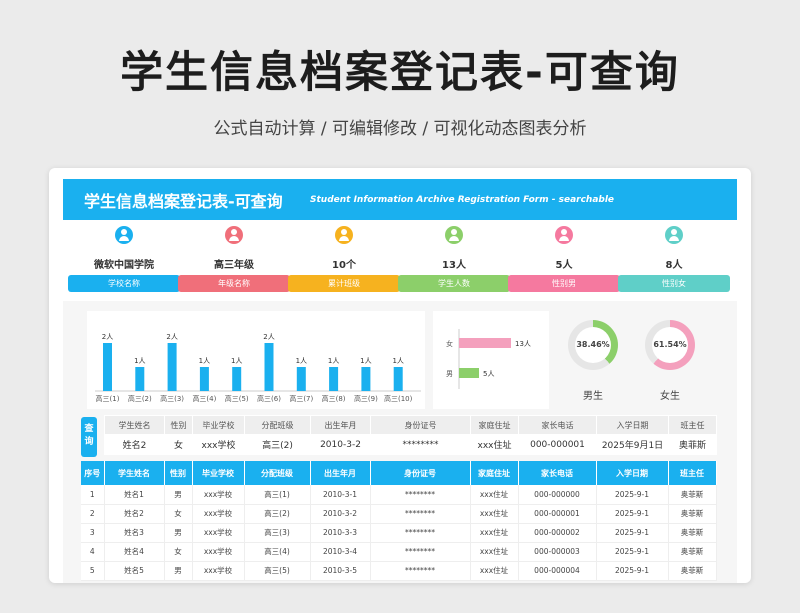 Image resolution: width=800 pixels, height=613 pixels. Describe the element at coordinates (593, 396) in the screenshot. I see `male-ratio-label: 男生` at that location.